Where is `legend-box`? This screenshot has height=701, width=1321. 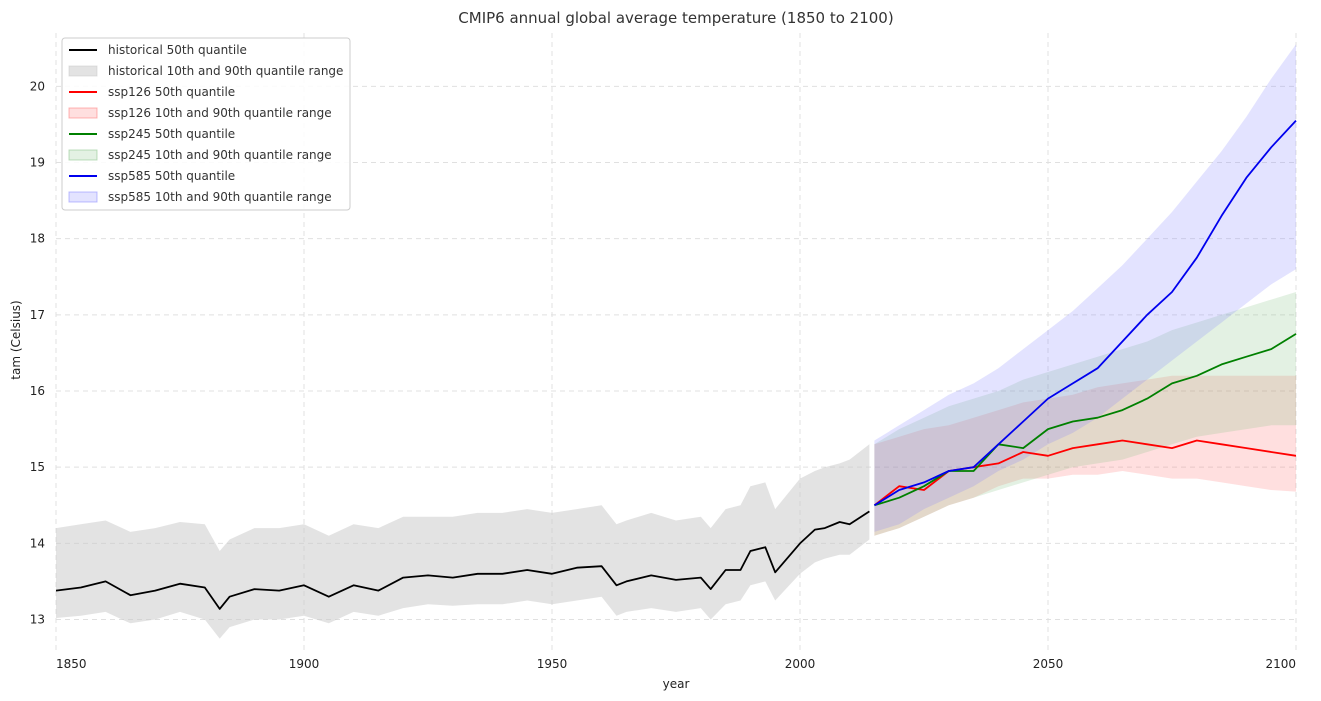
legend-box is located at coordinates (206, 124).